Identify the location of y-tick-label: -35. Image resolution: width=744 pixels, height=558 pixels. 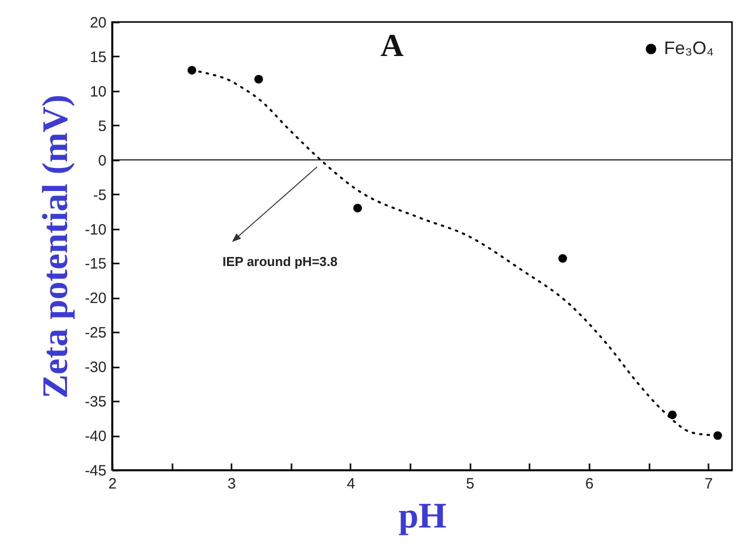
(95, 402).